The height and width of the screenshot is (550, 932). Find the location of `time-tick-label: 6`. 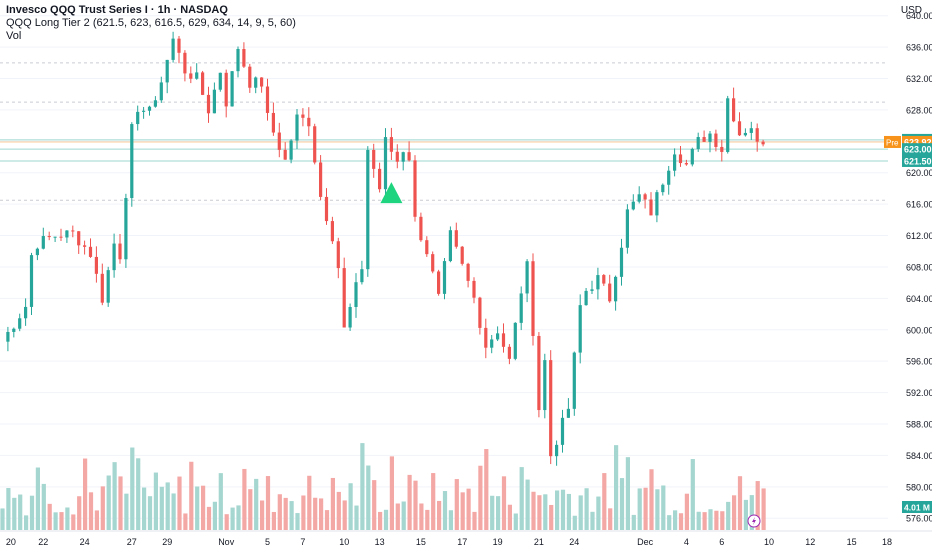

time-tick-label: 6 is located at coordinates (721, 542).